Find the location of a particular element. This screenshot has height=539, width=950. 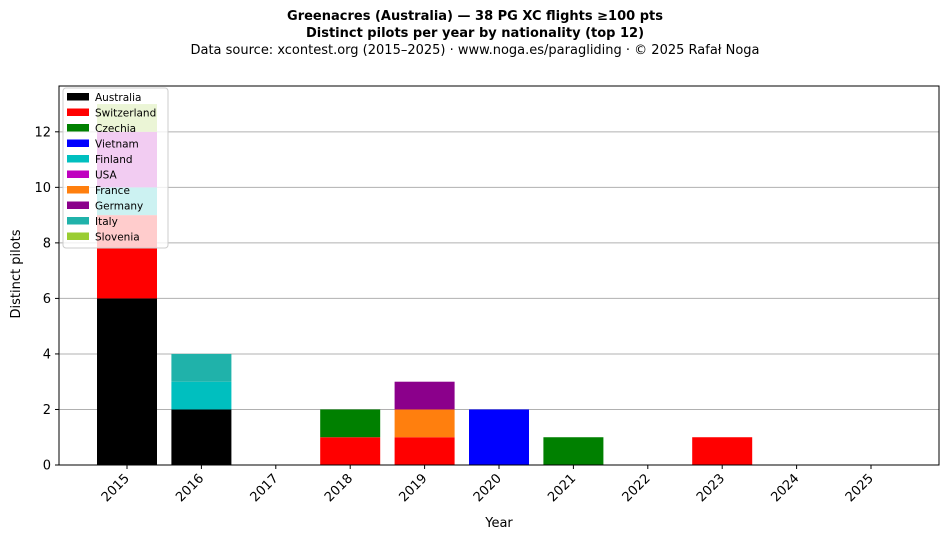

legend-box is located at coordinates (115, 168).